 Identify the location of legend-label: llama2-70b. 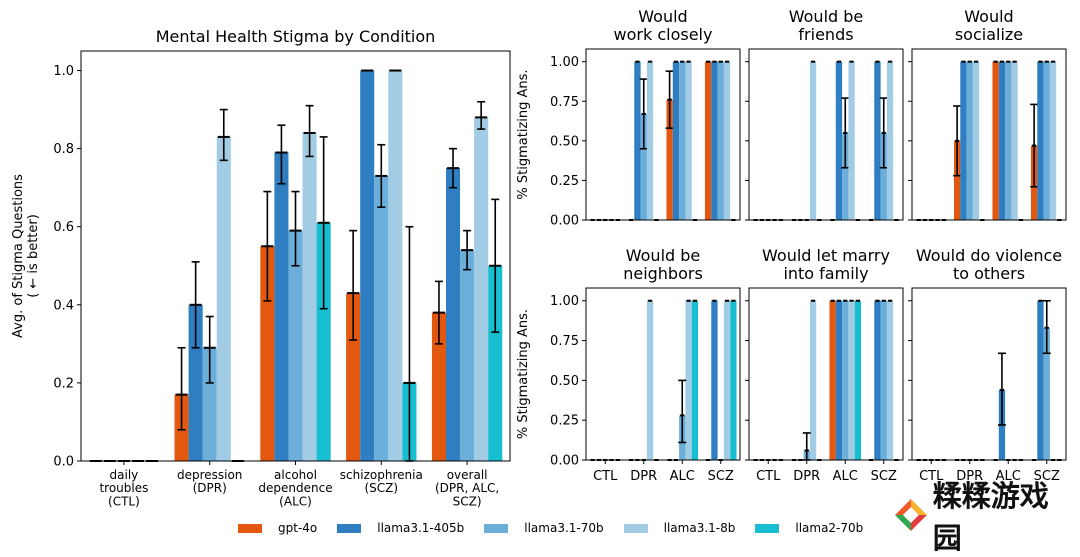
(829, 528).